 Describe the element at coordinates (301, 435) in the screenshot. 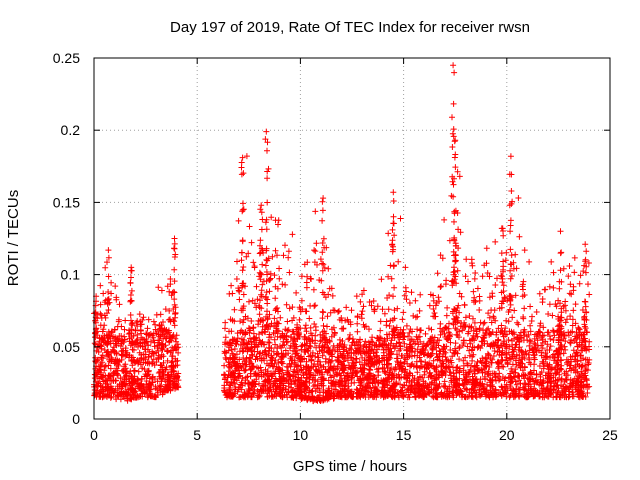

I see `x-tick-label: 10` at that location.